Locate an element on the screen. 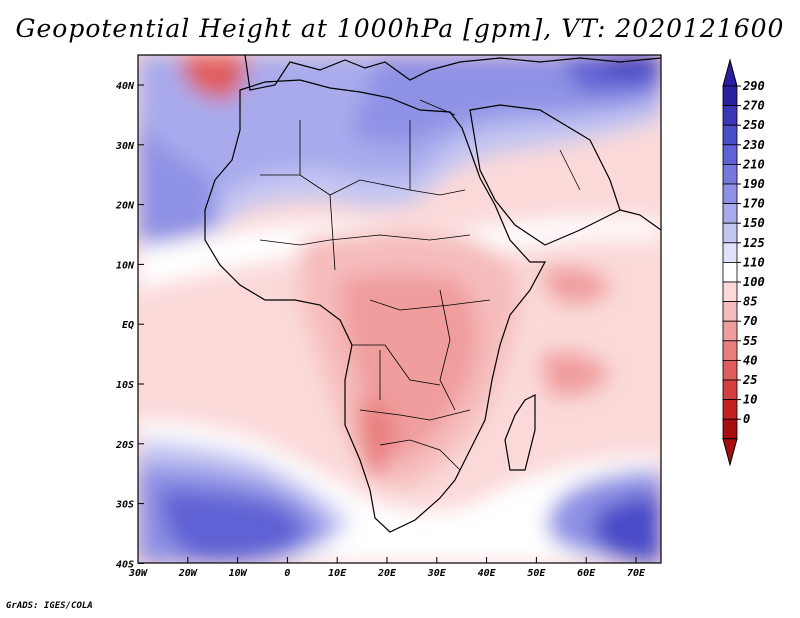  colorbar-label: 70 is located at coordinates (750, 321).